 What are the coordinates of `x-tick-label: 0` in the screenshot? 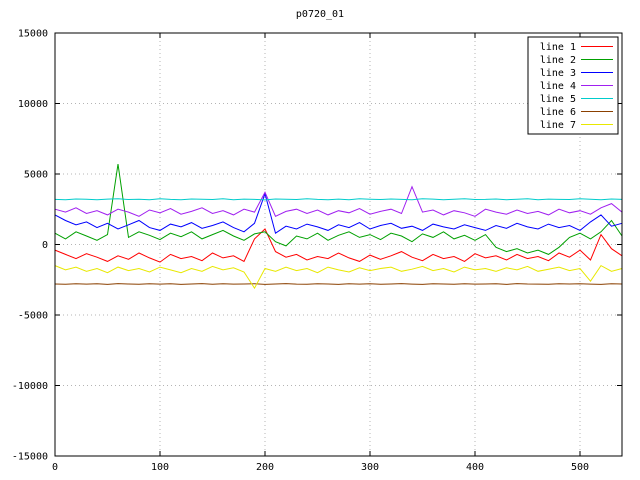 It's located at (55, 467).